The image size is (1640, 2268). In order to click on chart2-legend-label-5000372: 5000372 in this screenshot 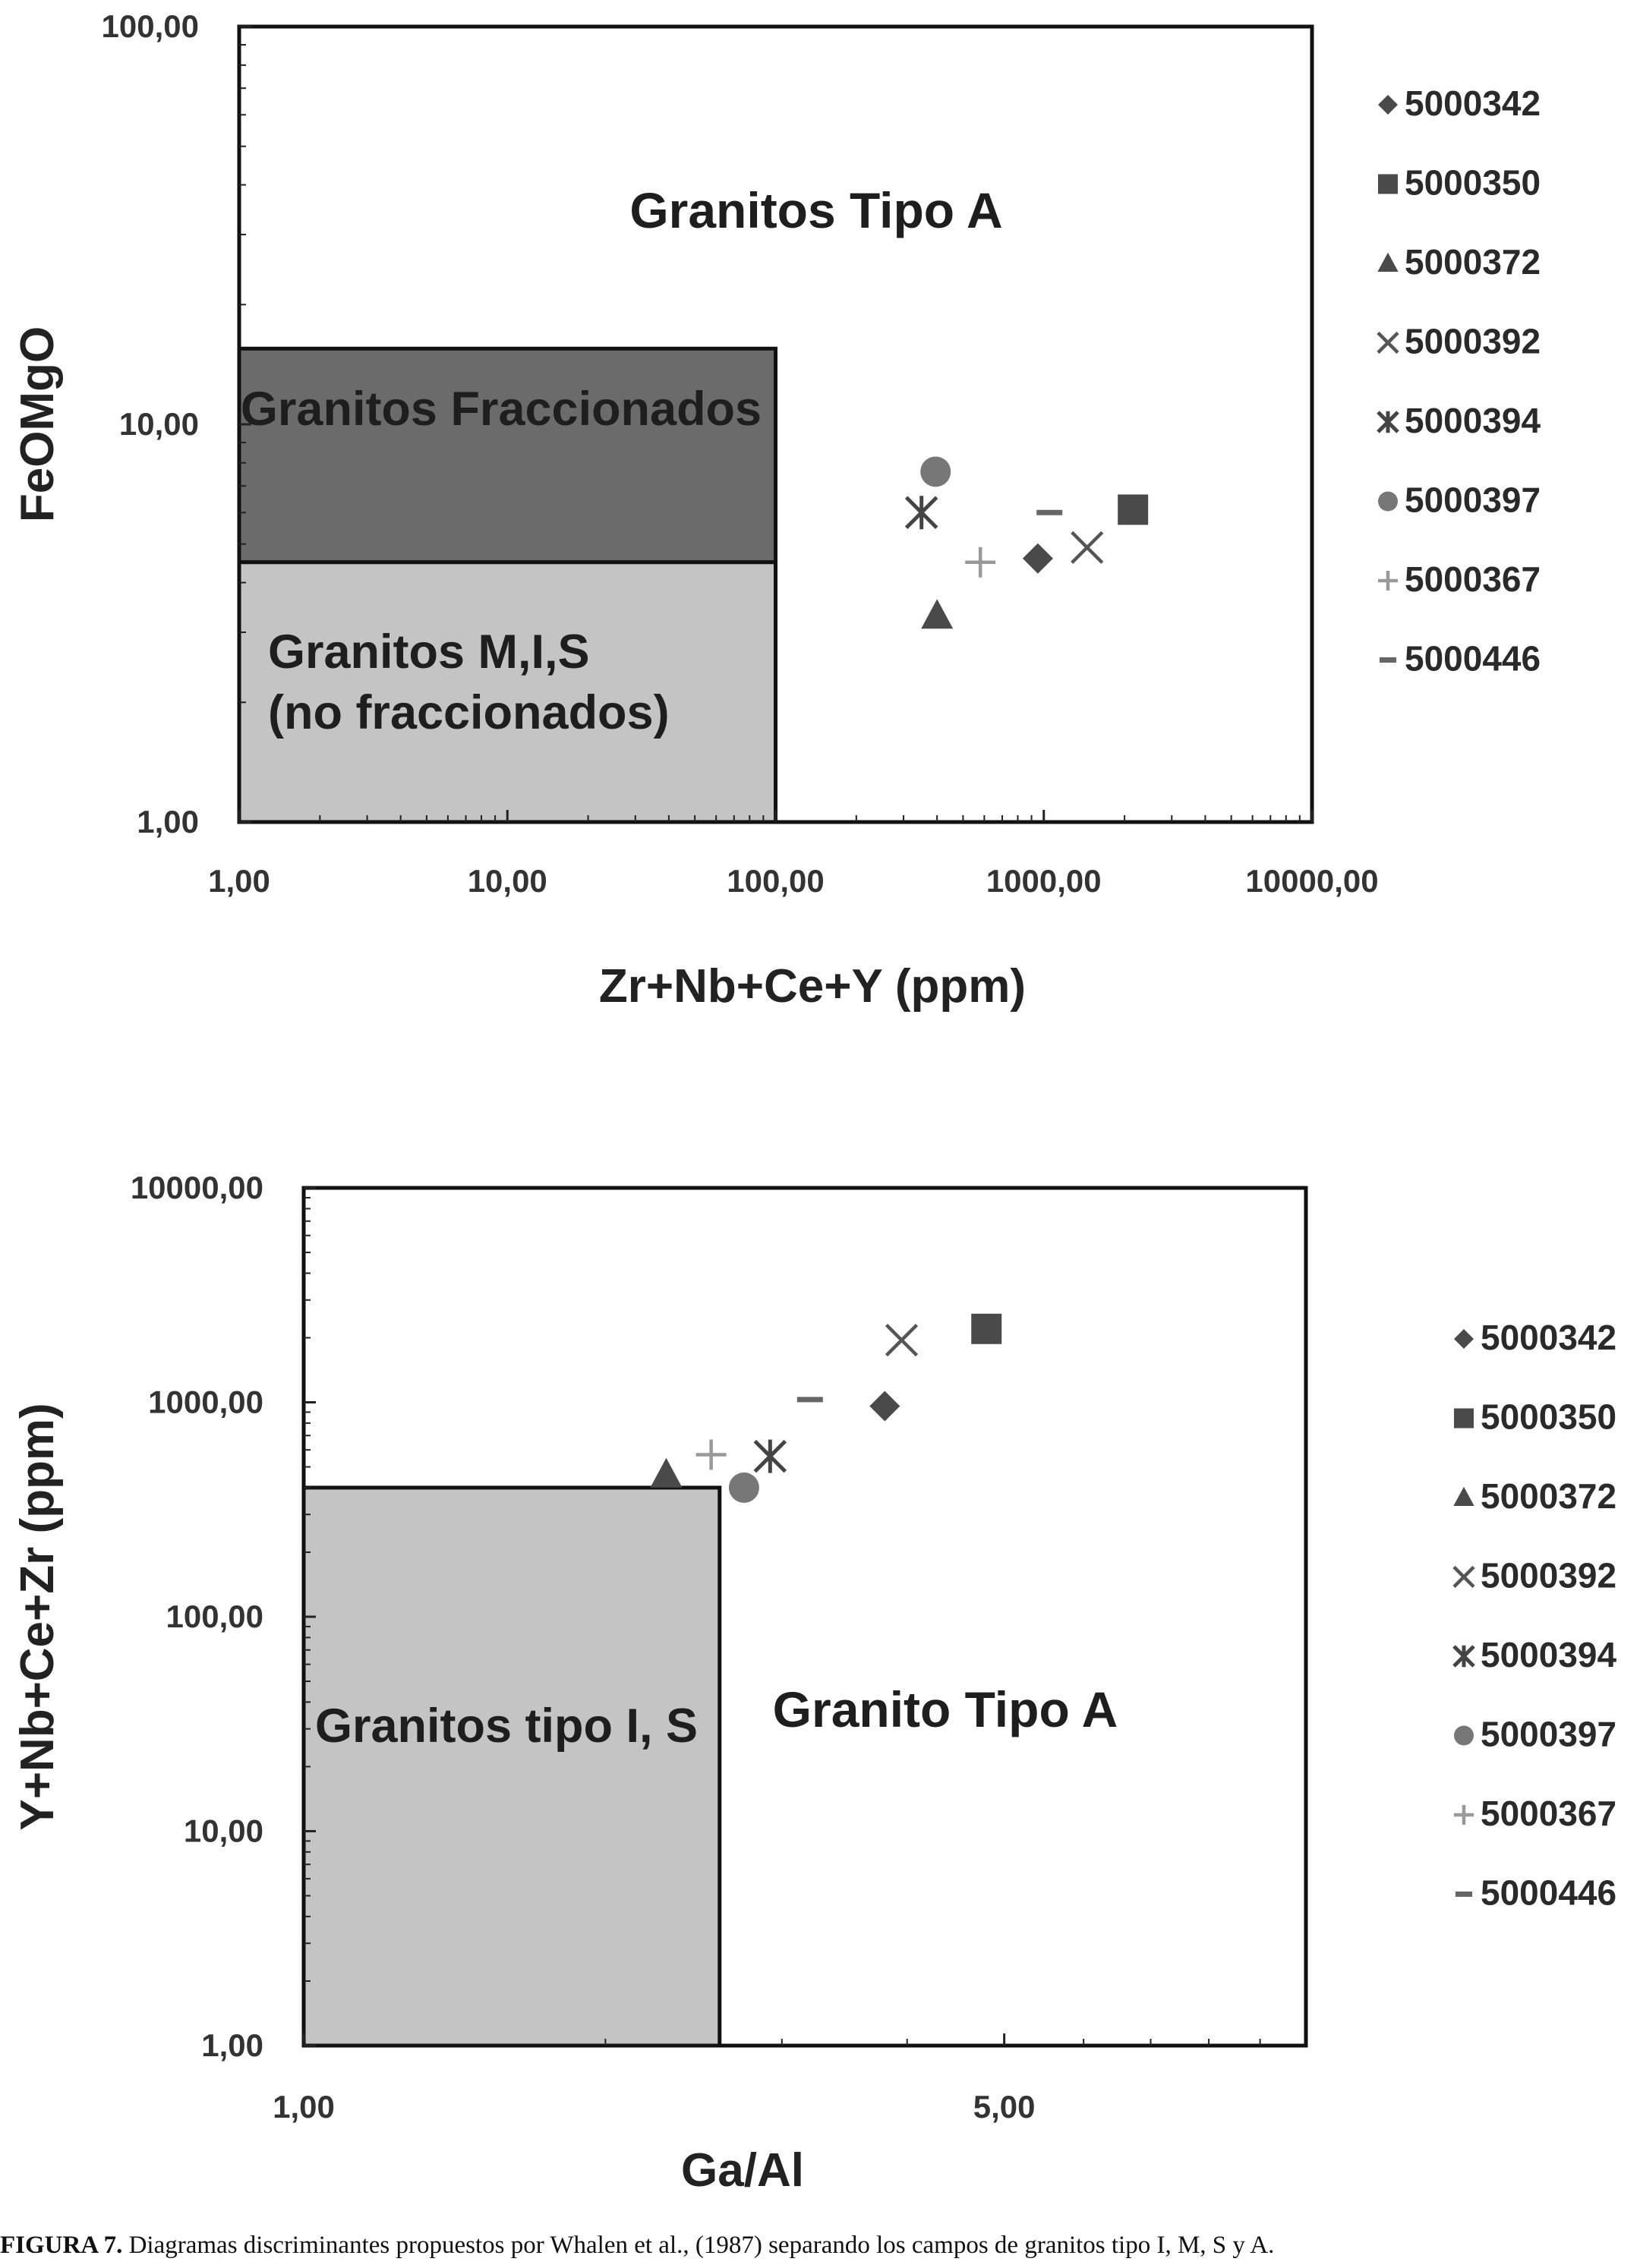, I will do `click(1548, 1496)`.